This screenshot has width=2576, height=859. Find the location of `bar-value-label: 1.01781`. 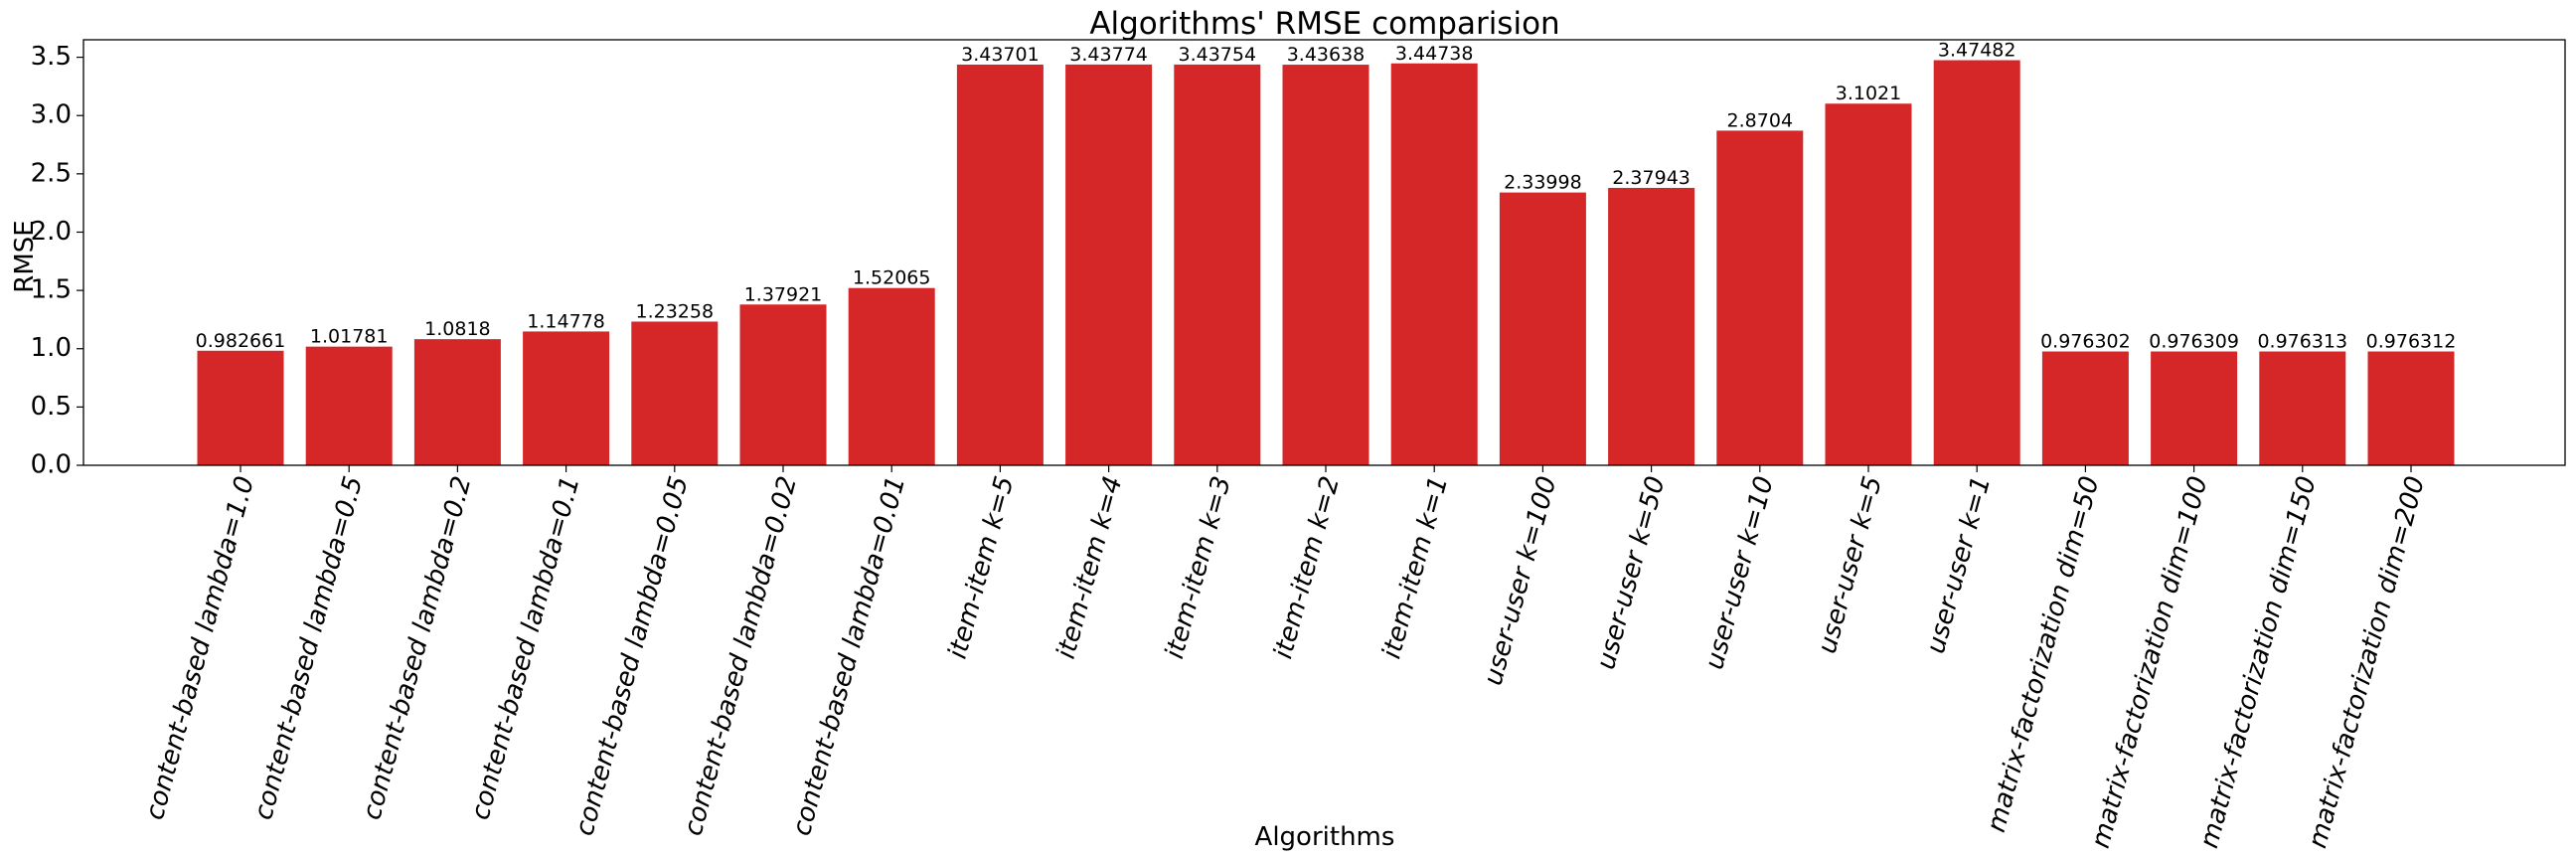

bar-value-label: 1.01781 is located at coordinates (349, 337).